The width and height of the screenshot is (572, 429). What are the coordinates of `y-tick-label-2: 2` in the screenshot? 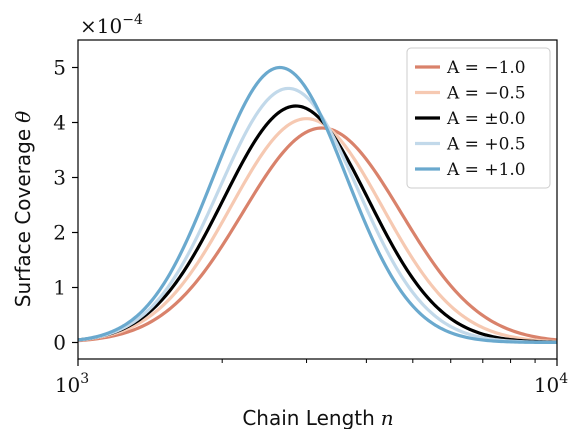 It's located at (59, 233).